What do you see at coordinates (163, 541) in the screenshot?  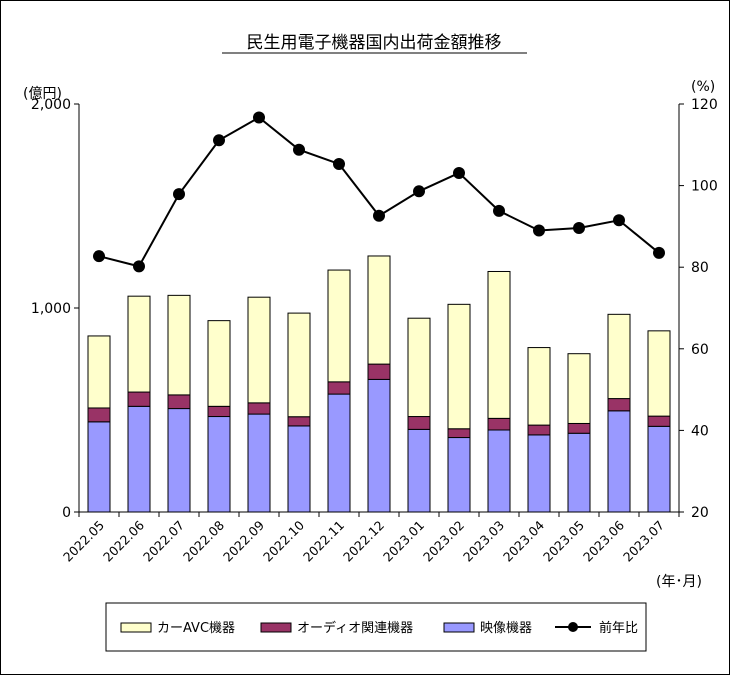 I see `x-tick-label: 2022.07` at bounding box center [163, 541].